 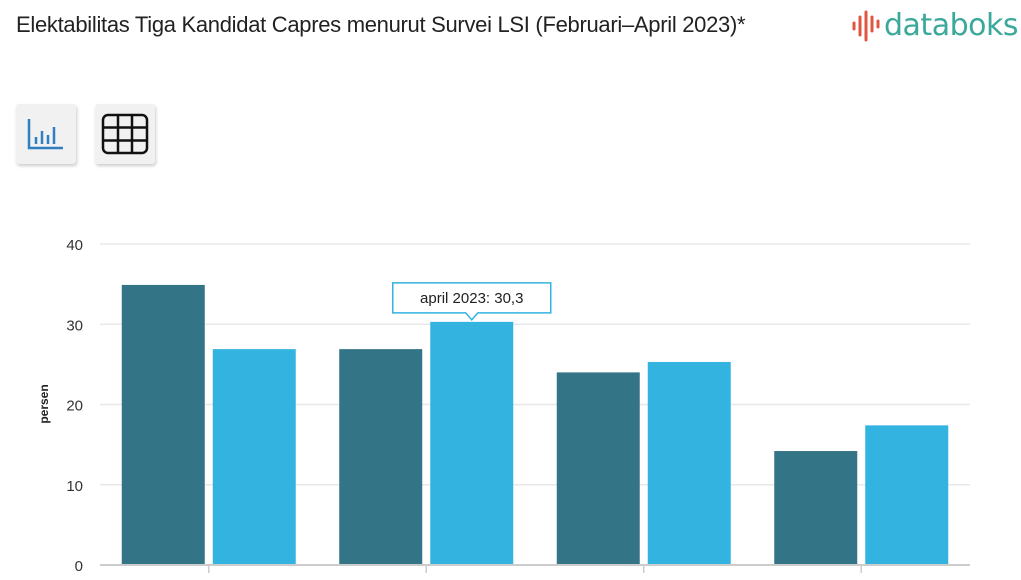 What do you see at coordinates (598, 468) in the screenshot?
I see `bar-series1-cat3` at bounding box center [598, 468].